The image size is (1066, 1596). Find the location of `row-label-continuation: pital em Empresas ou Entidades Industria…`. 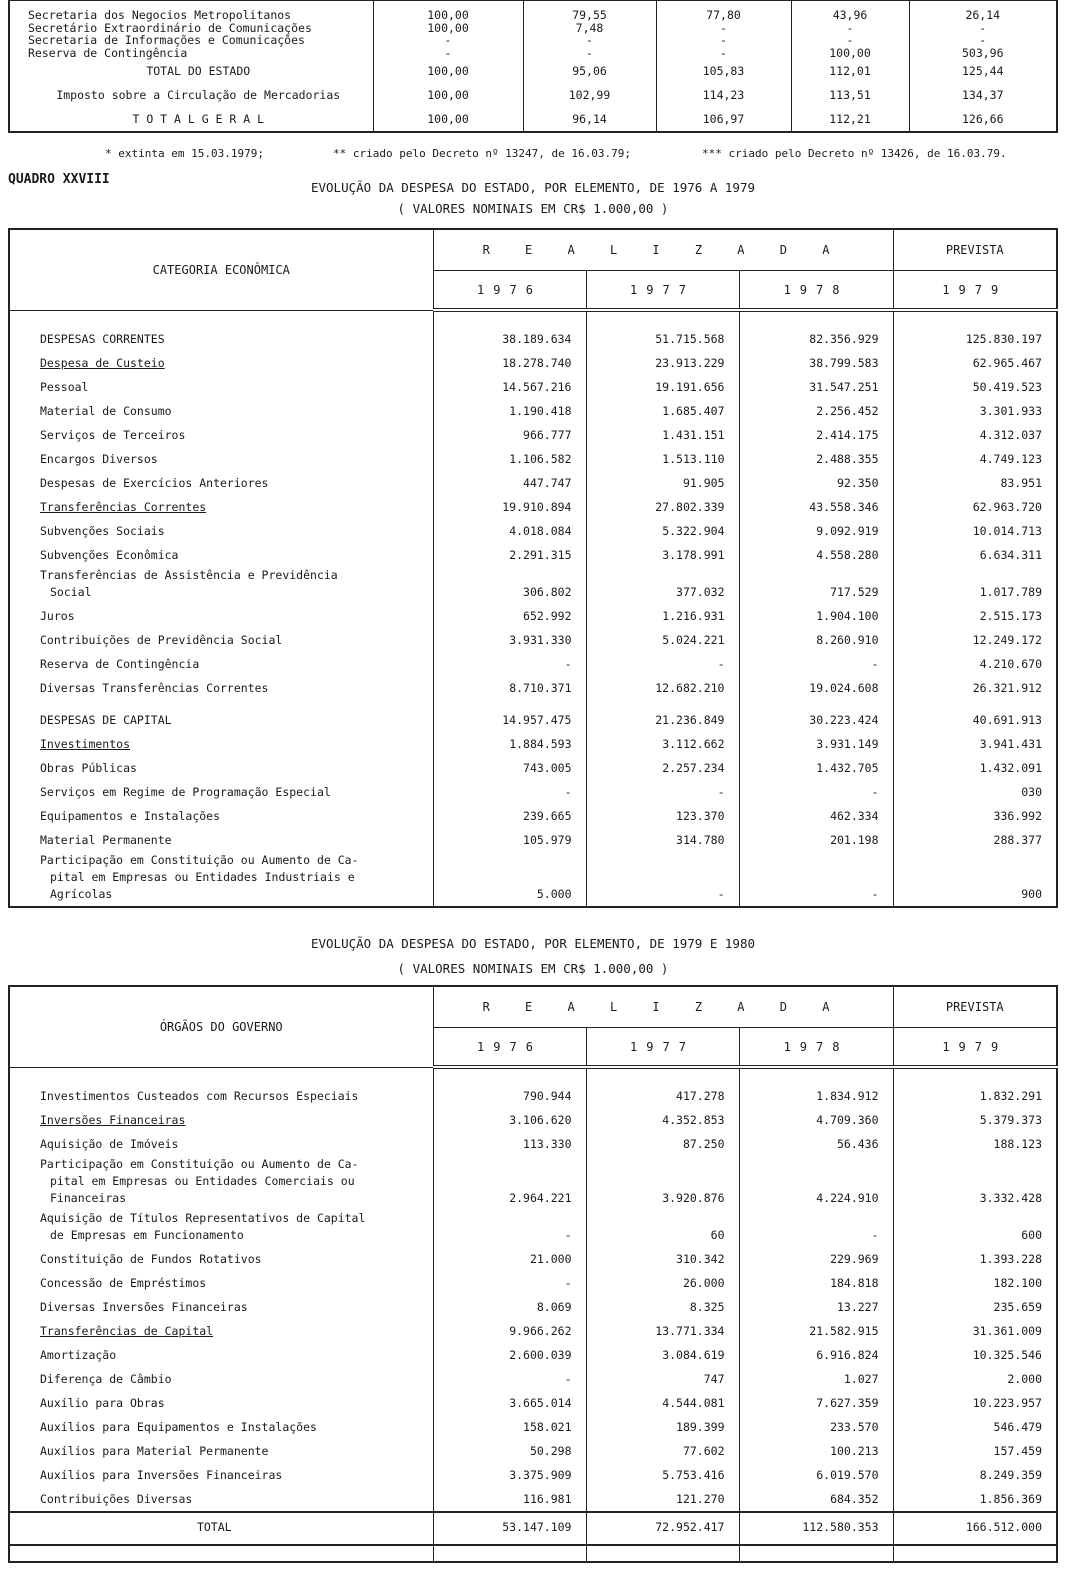

row-label-continuation: pital em Empresas ou Entidades Industria… is located at coordinates (202, 885).